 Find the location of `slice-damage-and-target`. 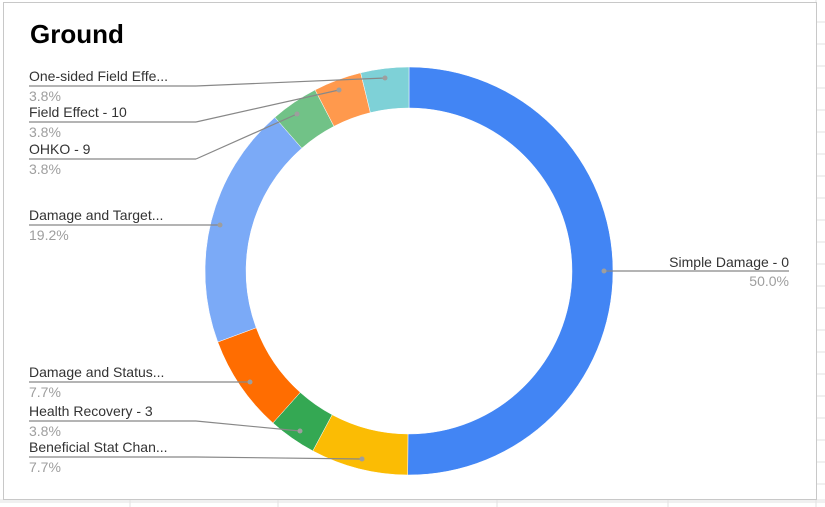

slice-damage-and-target is located at coordinates (253, 229).